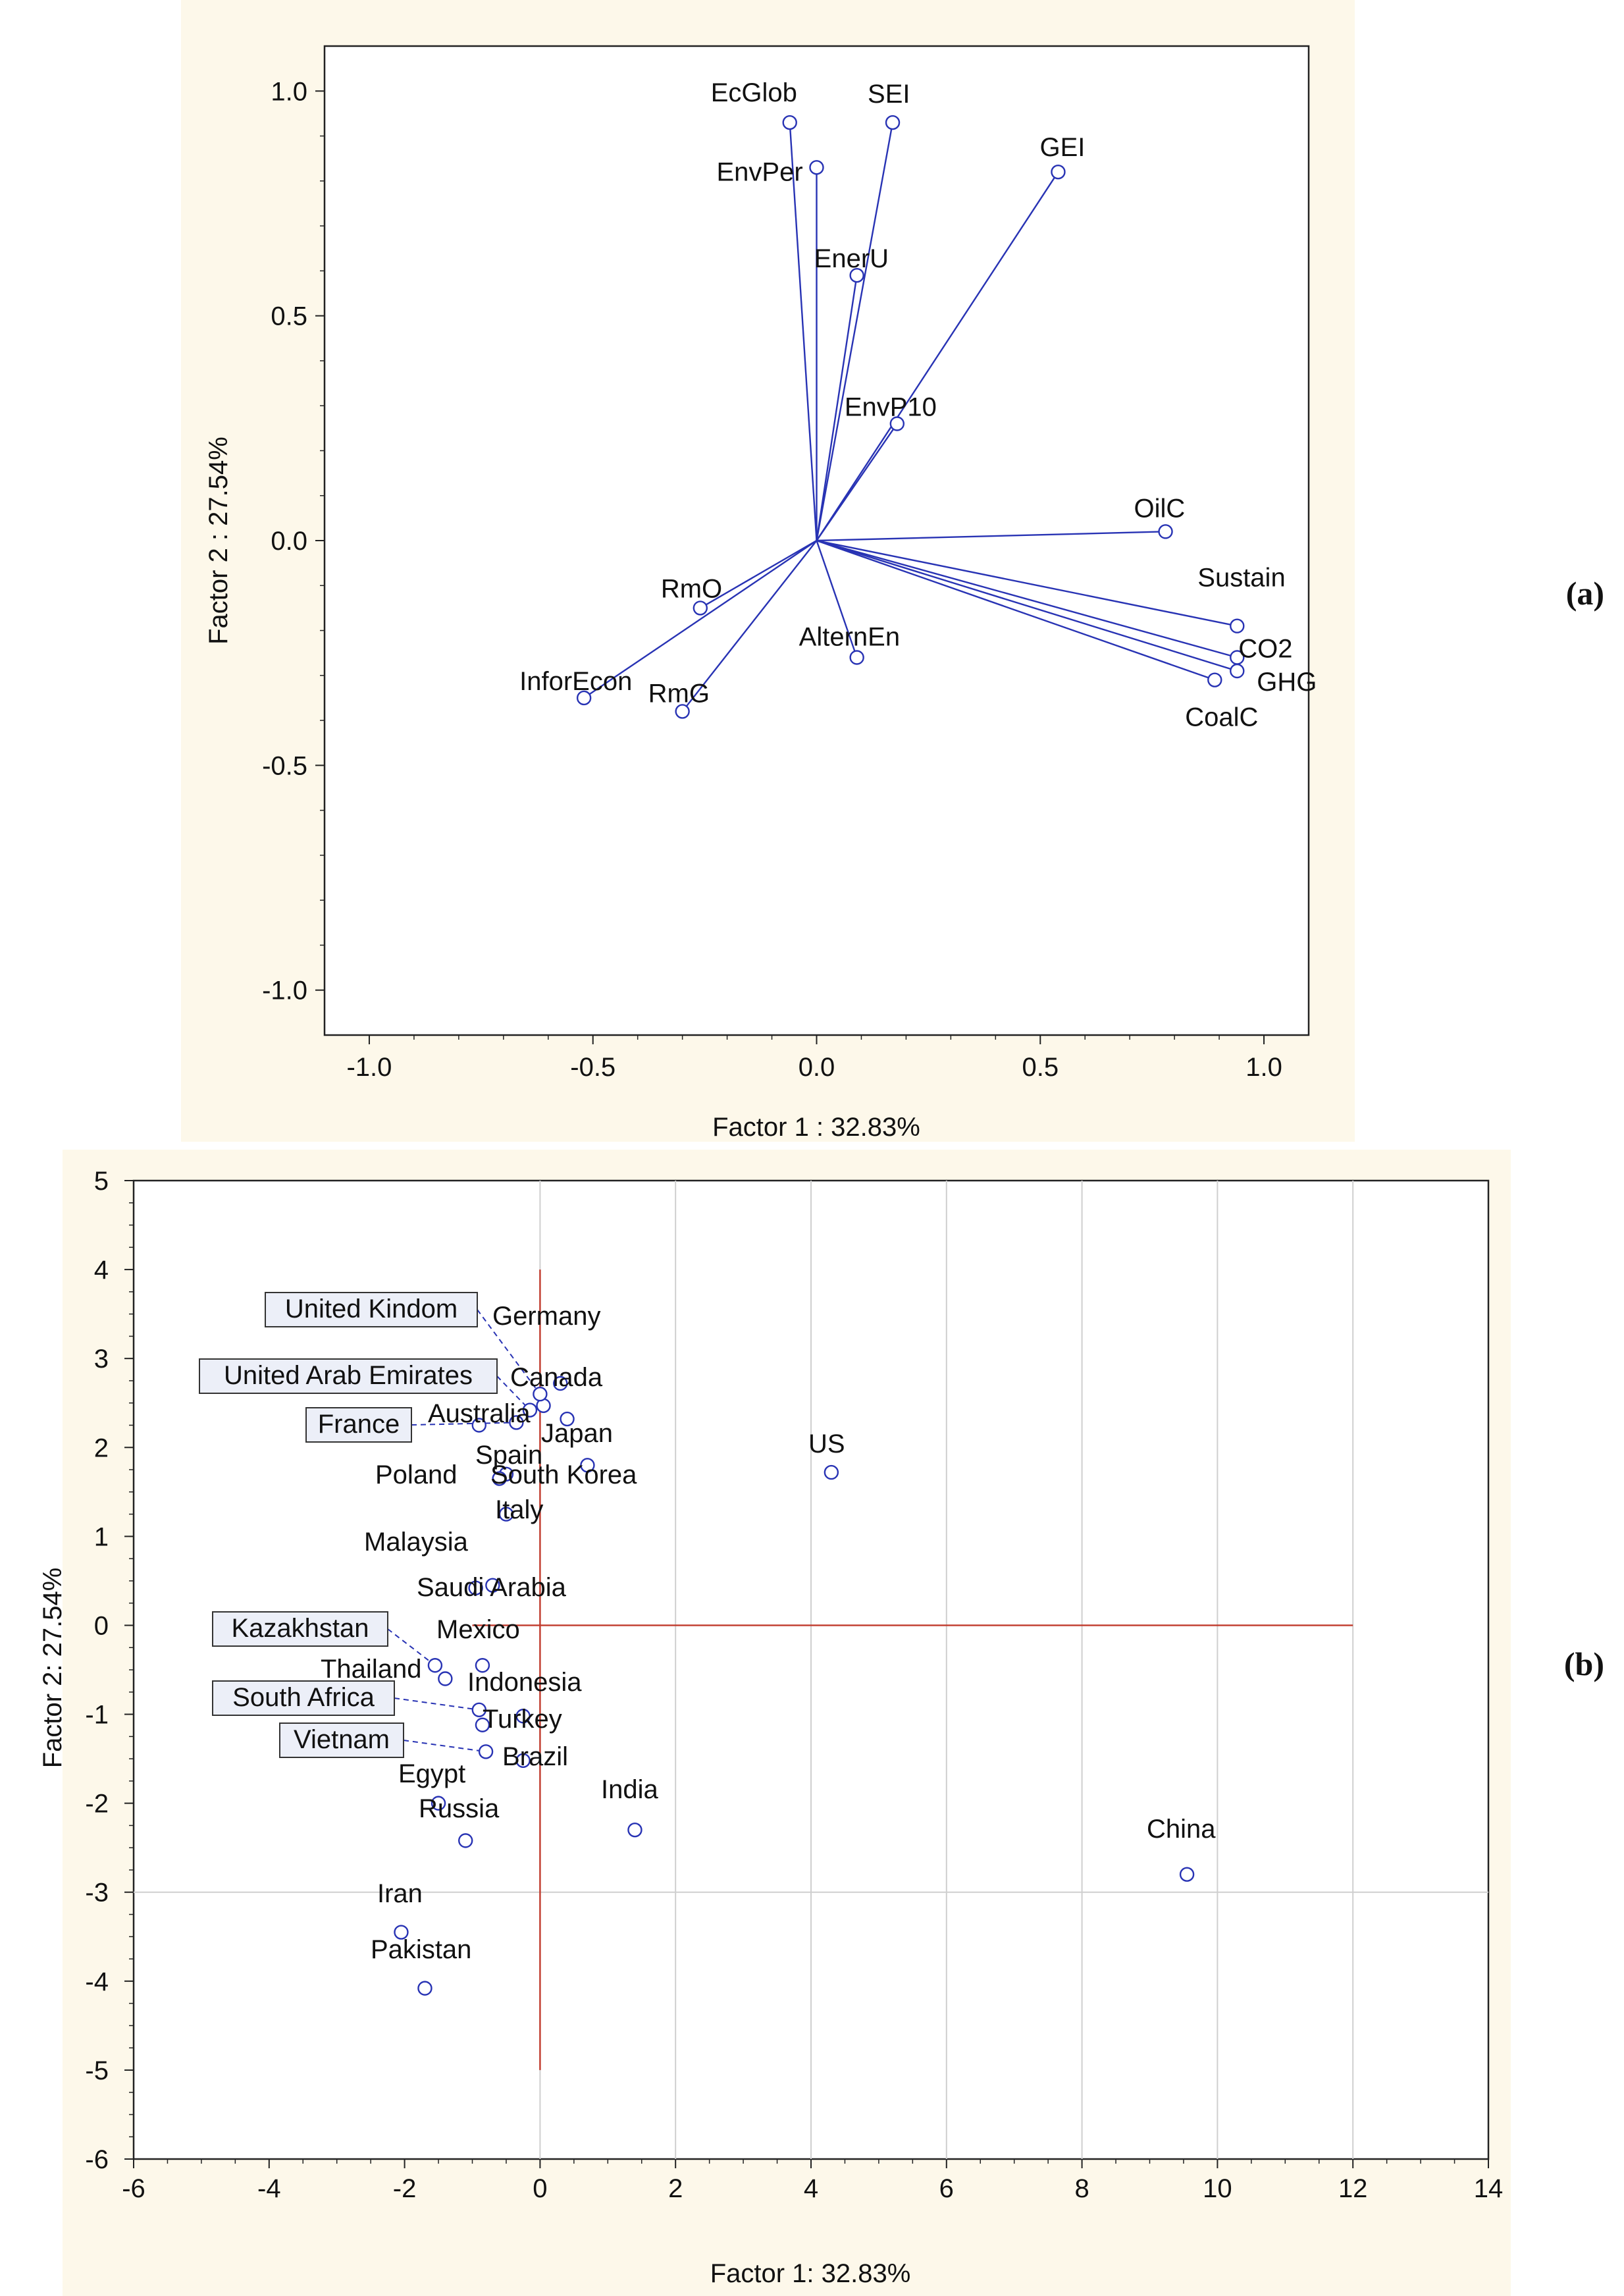 Image resolution: width=1624 pixels, height=2296 pixels. I want to click on label-ecglob: EcGlob, so click(754, 92).